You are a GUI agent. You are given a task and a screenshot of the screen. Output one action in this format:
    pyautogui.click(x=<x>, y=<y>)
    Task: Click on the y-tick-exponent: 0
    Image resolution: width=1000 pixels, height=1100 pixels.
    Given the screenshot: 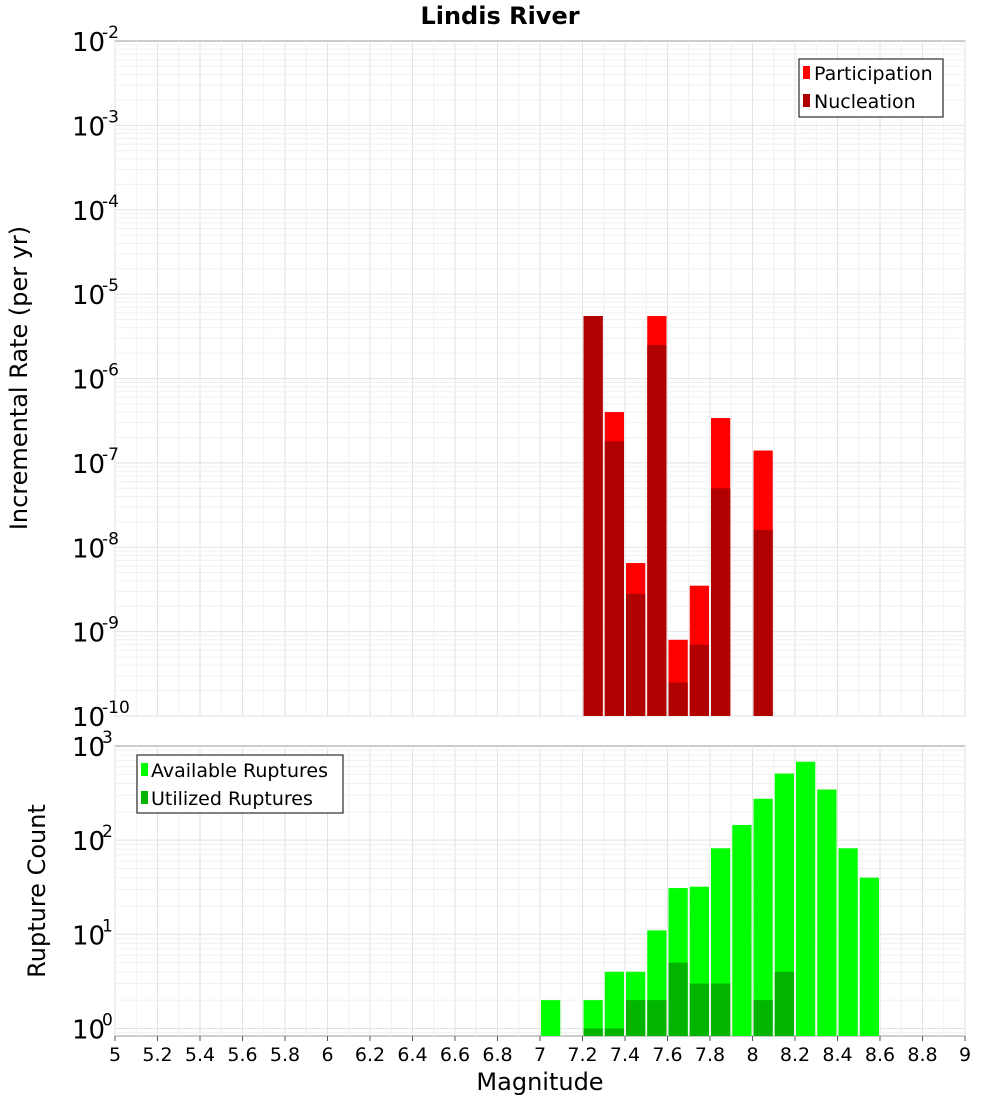 What is the action you would take?
    pyautogui.click(x=107, y=1020)
    